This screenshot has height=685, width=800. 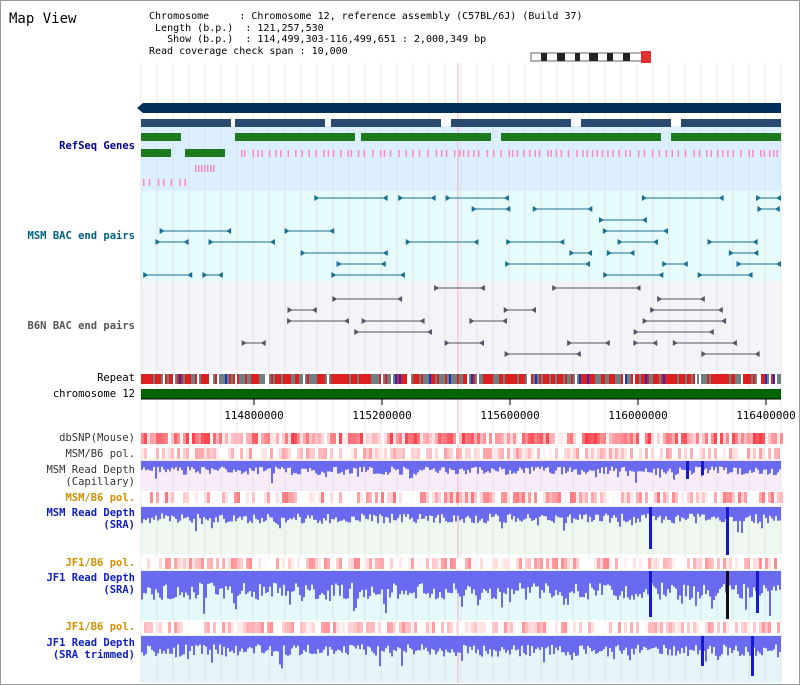 I want to click on refseq-genes-label: RefSeq Genes, so click(x=97, y=146).